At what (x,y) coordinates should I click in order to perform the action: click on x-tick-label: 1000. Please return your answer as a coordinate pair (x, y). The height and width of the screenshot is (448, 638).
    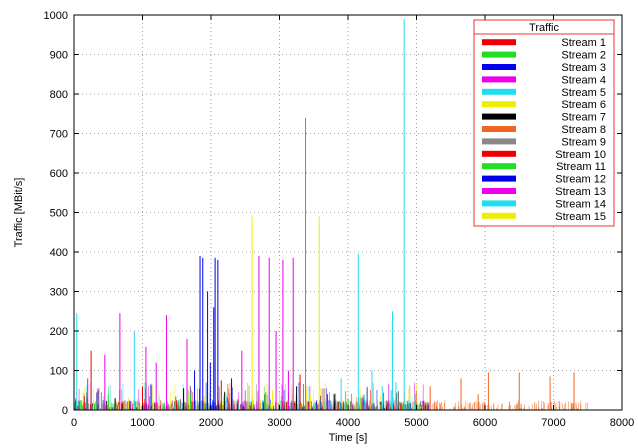
    Looking at the image, I should click on (142, 423).